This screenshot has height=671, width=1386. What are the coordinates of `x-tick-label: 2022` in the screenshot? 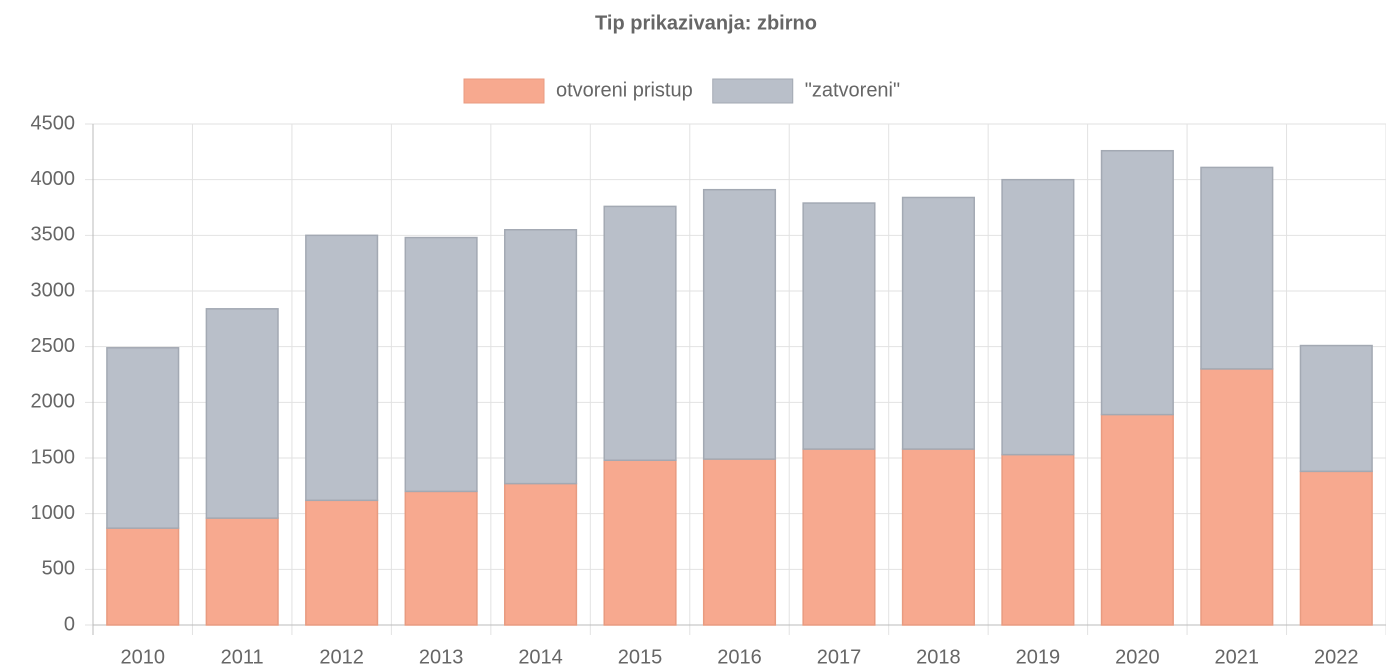 It's located at (1336, 657).